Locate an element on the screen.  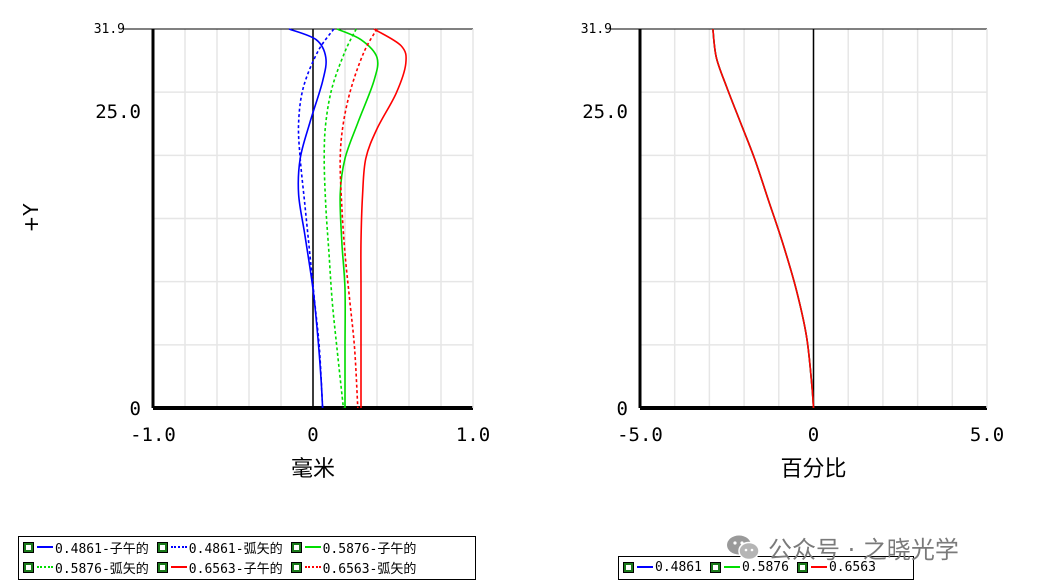
legend-label: 0.4861-弧矢的 is located at coordinates (235, 549).